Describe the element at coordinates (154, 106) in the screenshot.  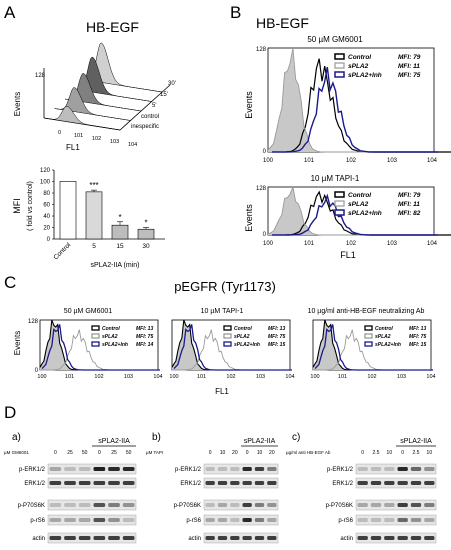
I see `waterfall-z-label: 5'` at that location.